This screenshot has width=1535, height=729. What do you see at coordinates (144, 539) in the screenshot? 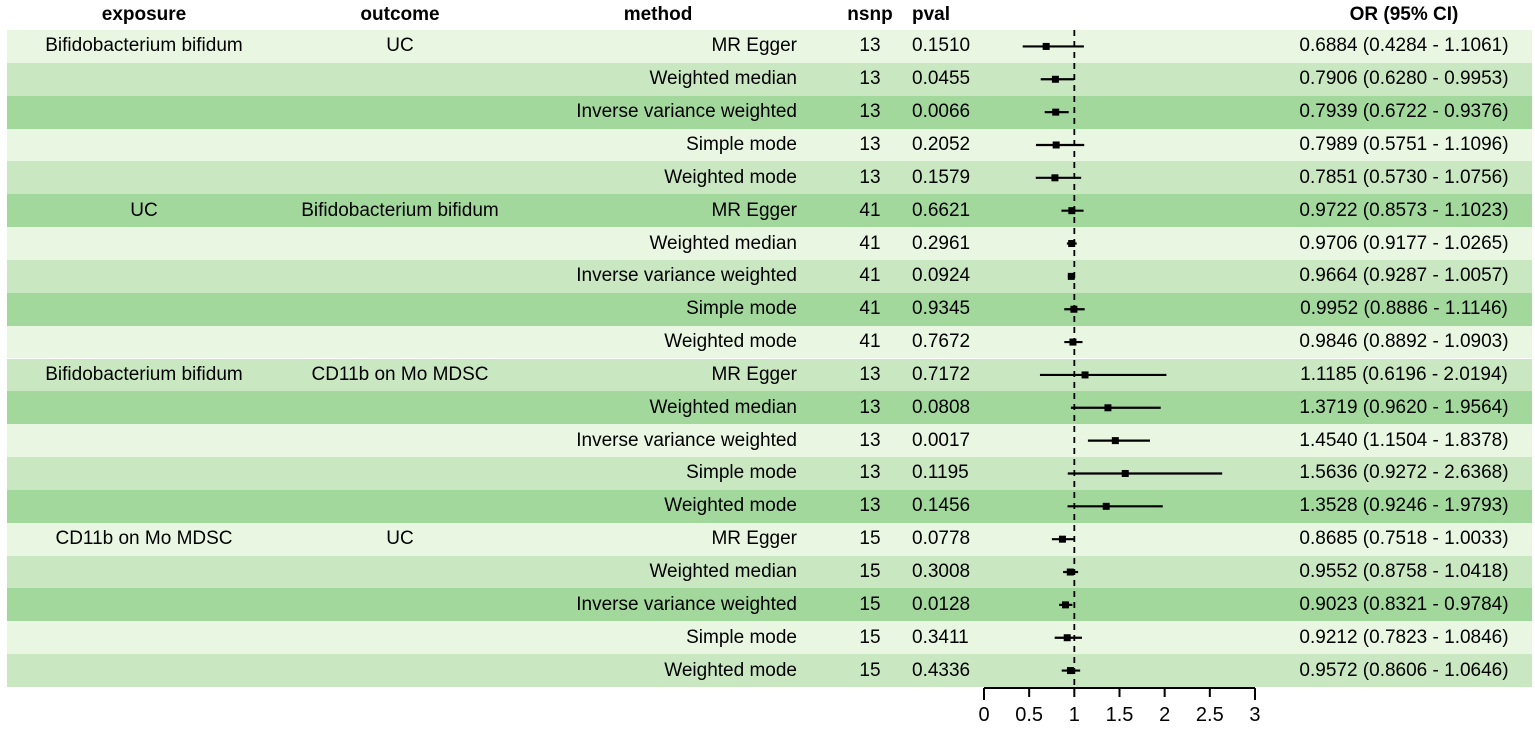
I see `cell-exposure: CD11b on Mo MDSC` at bounding box center [144, 539].